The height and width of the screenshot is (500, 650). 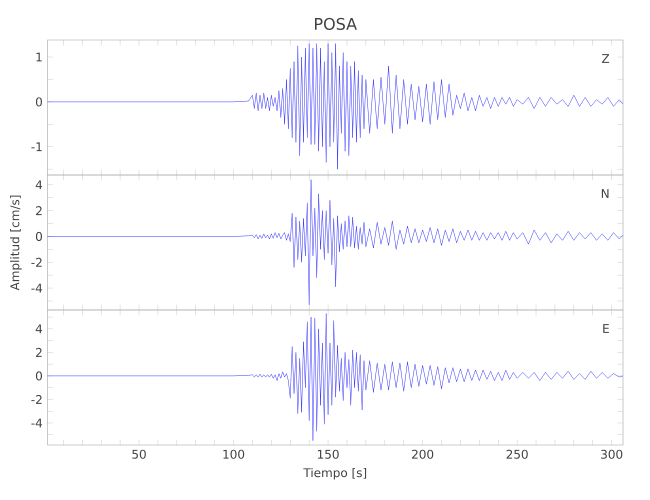 What do you see at coordinates (606, 328) in the screenshot?
I see `annotation: E` at bounding box center [606, 328].